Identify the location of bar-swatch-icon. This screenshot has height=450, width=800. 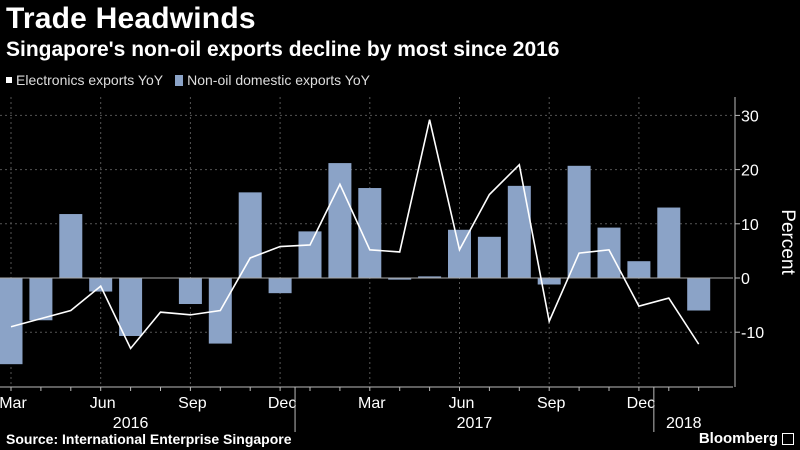
(179, 80).